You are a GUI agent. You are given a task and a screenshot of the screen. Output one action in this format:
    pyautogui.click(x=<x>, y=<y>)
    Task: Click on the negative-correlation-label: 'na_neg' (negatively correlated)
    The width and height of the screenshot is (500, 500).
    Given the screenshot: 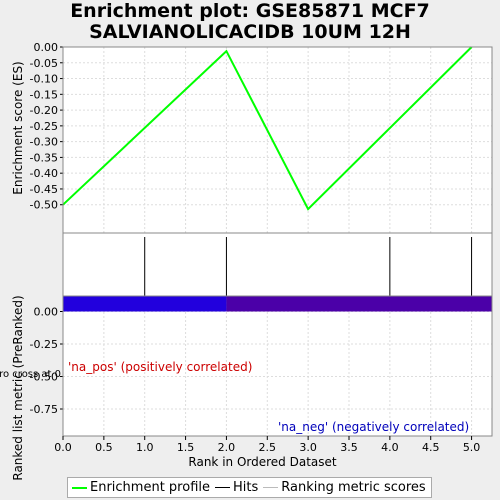 What is the action you would take?
    pyautogui.click(x=373, y=427)
    